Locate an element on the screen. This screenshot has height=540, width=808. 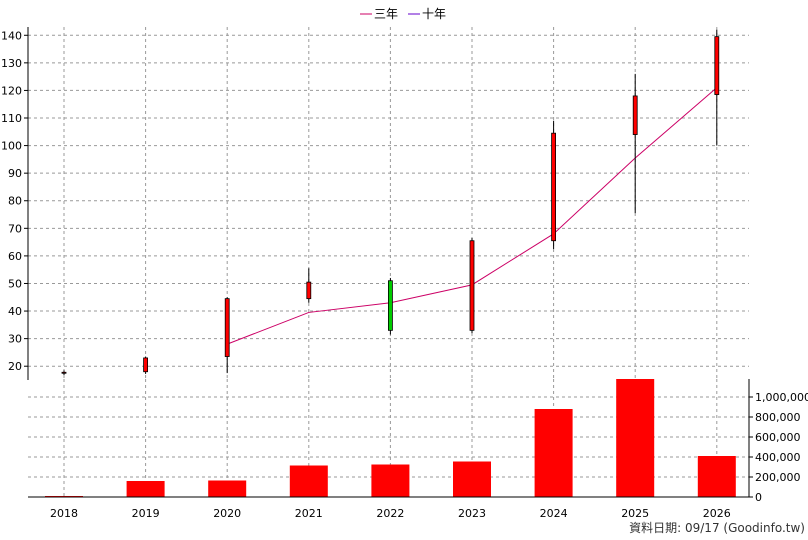
price-tick-label: 90 is located at coordinates (15, 173).